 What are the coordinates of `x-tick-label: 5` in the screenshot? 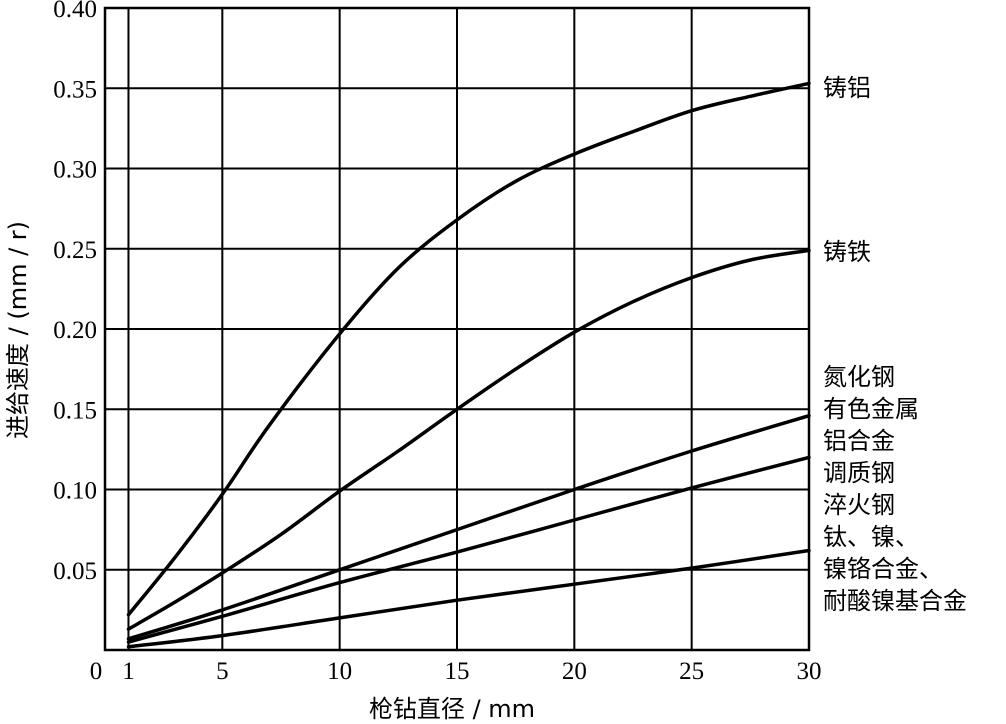 It's located at (222, 671).